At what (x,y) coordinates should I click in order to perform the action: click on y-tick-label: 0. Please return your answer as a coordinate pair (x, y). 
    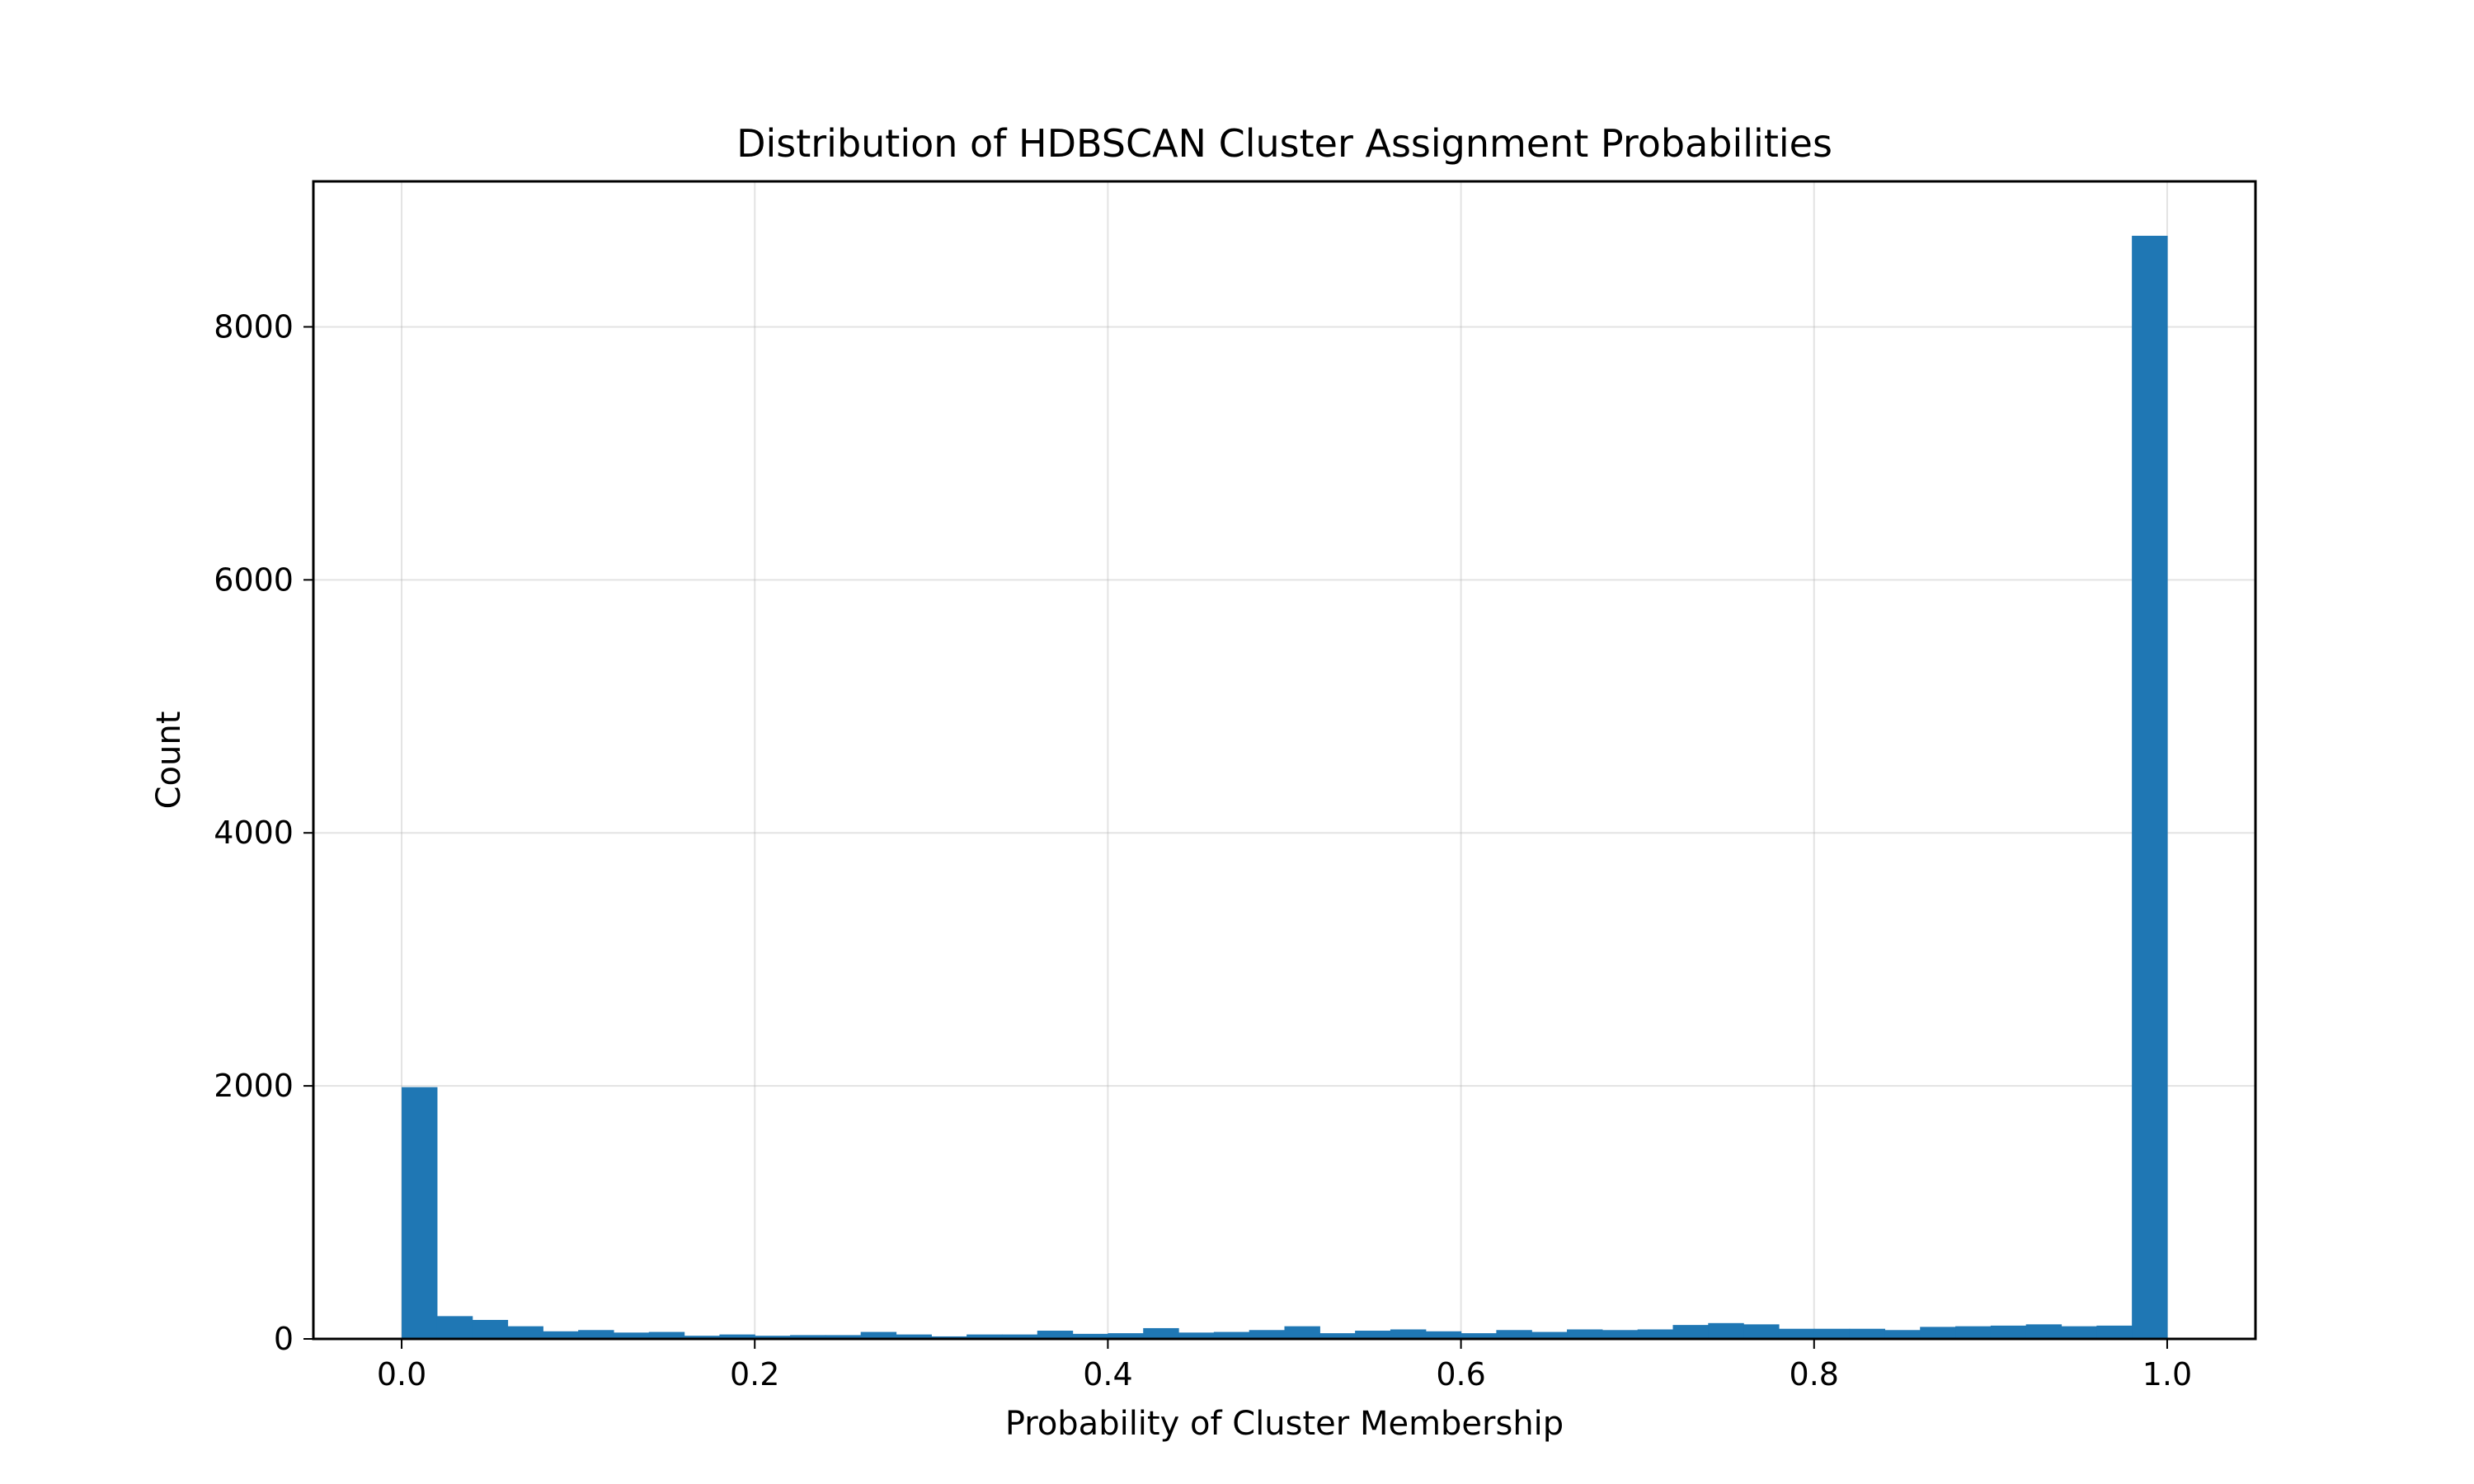
    Looking at the image, I should click on (284, 1339).